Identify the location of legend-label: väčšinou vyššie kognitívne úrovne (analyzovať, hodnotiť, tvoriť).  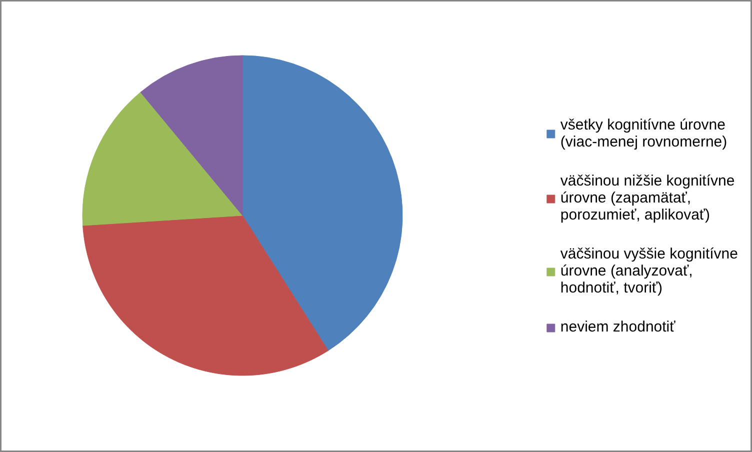
(649, 271).